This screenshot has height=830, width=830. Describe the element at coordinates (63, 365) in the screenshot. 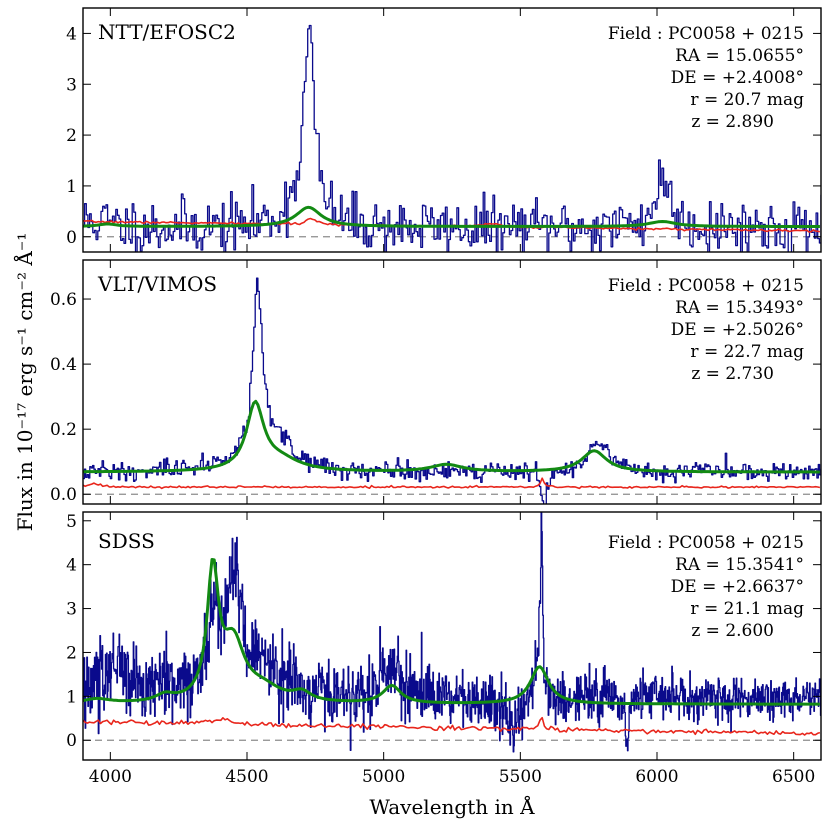

I see `y-tick-label: 0.4` at that location.